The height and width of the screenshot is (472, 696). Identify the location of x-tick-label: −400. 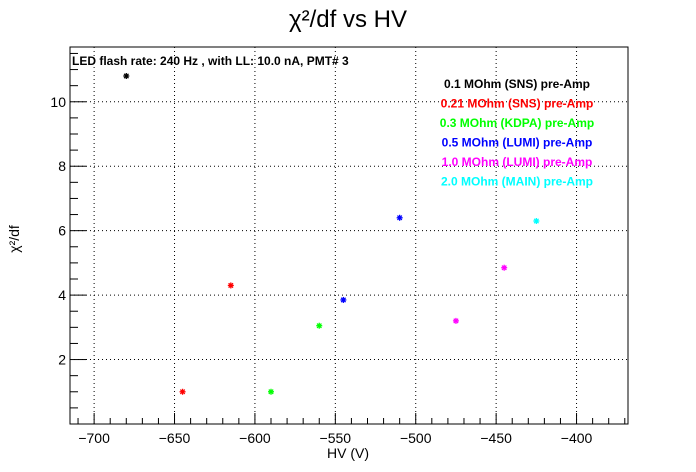
(577, 438).